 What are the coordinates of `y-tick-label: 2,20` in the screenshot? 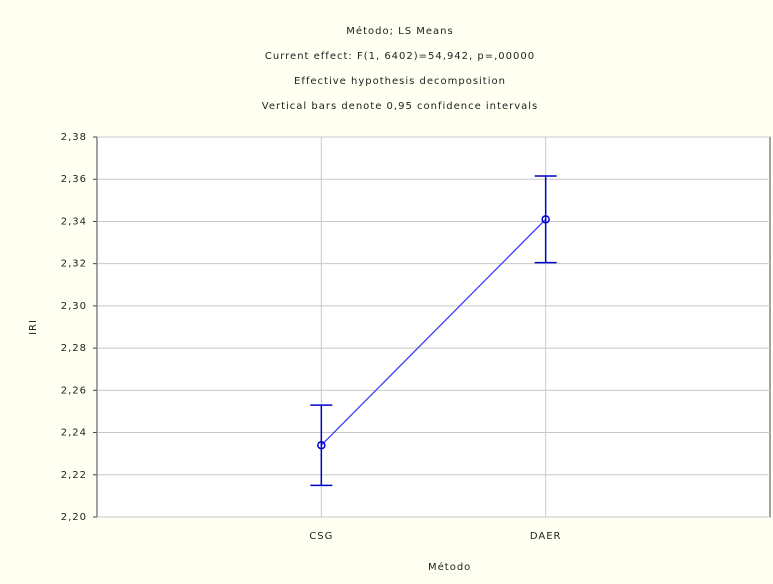 It's located at (74, 517).